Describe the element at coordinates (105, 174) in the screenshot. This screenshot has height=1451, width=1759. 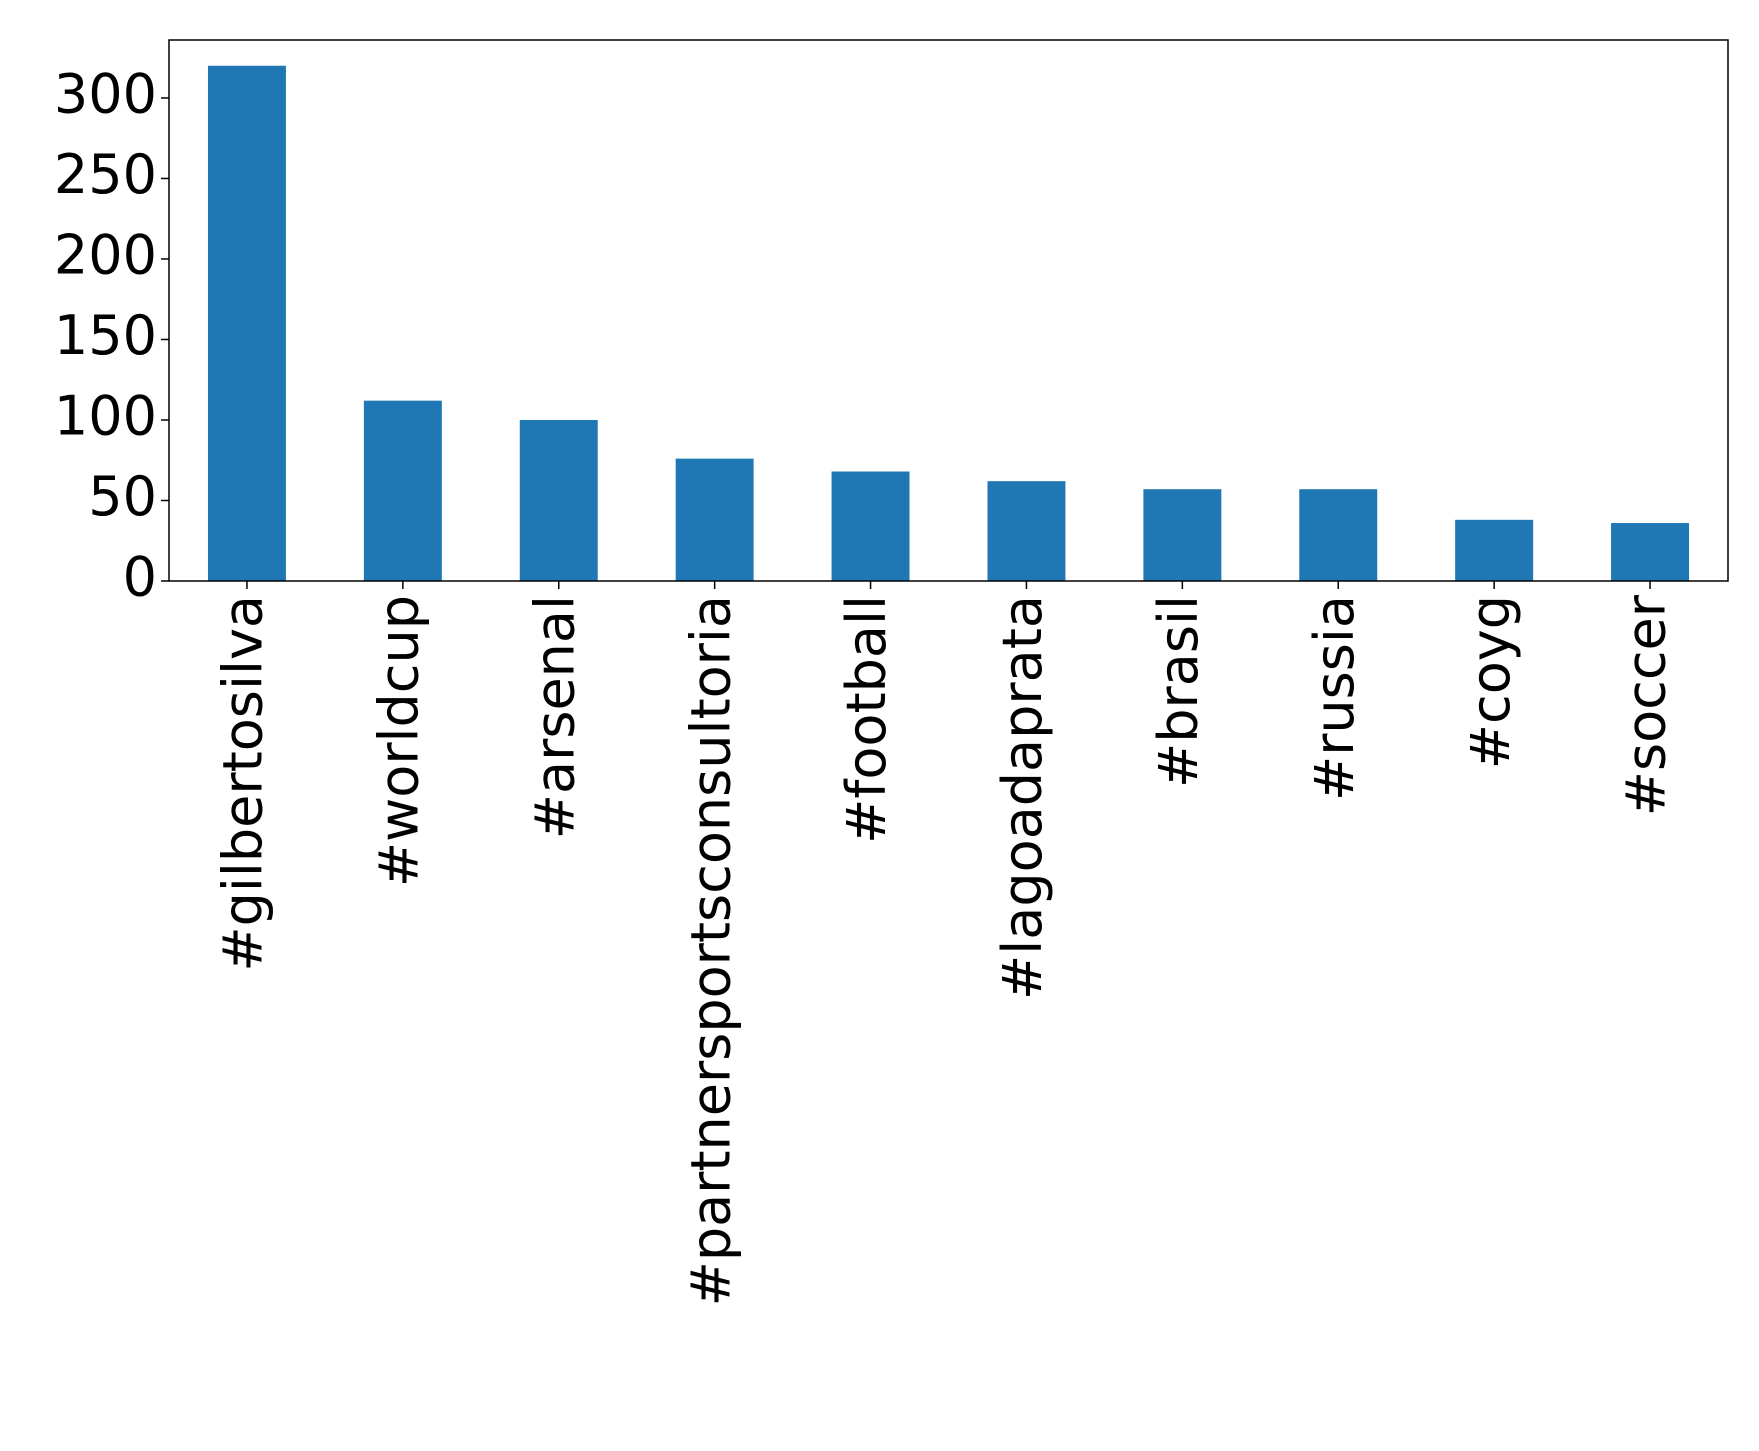
I see `y-tick-label: 250` at that location.